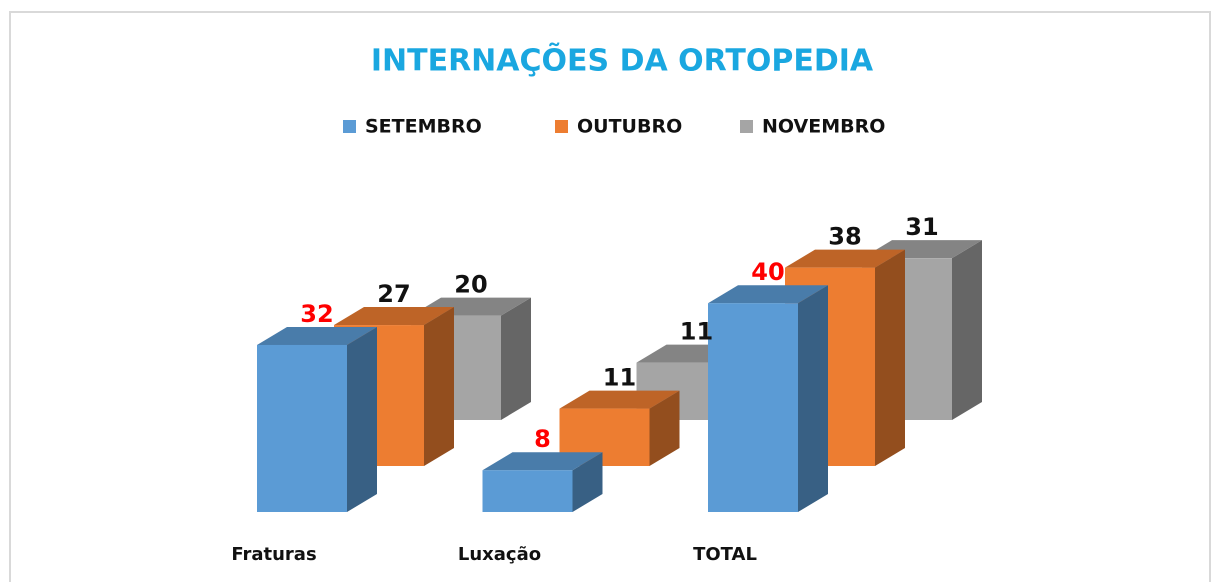 The width and height of the screenshot is (1220, 582). I want to click on legend-label: SETEMBRO, so click(423, 127).